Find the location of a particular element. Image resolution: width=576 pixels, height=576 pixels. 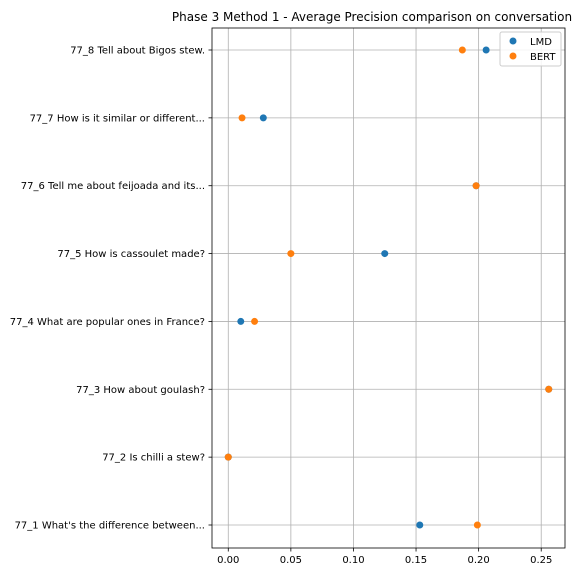

y-tick-label: 77_4 What are popular ones in France? is located at coordinates (107, 322).